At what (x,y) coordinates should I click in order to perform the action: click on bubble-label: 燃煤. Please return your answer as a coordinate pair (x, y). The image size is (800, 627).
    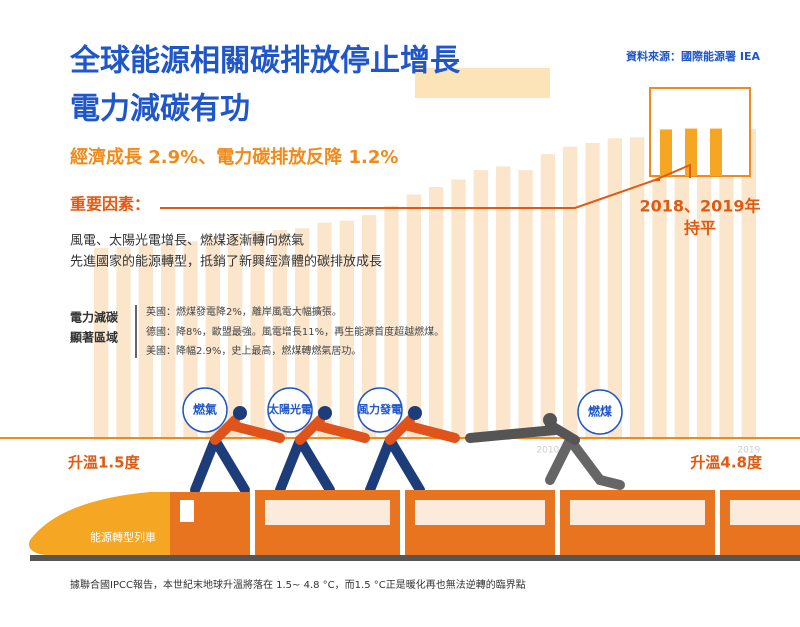
    Looking at the image, I should click on (600, 411).